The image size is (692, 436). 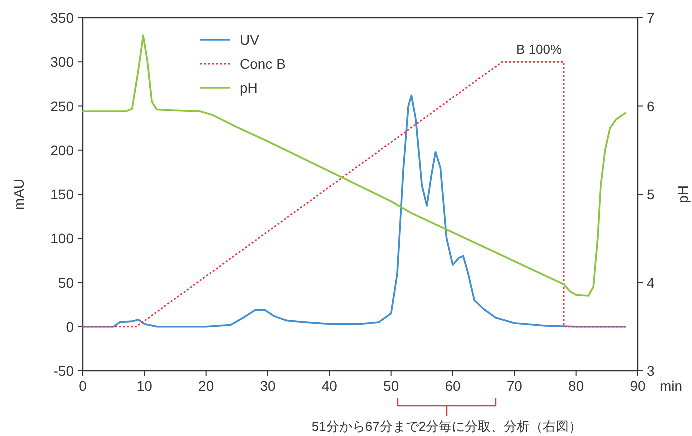 I want to click on y-tick-label: 100, so click(x=62, y=238).